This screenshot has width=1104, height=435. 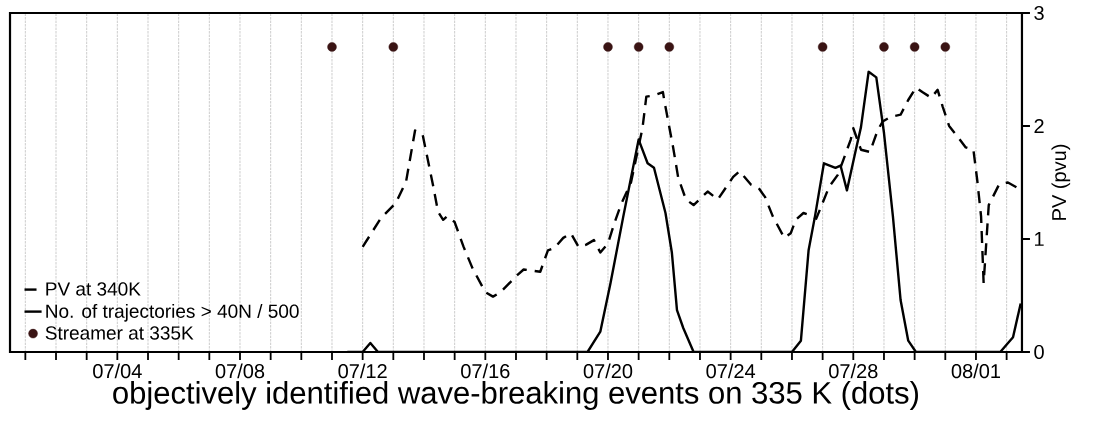 I want to click on y-tick-label: 3, so click(x=1039, y=13).